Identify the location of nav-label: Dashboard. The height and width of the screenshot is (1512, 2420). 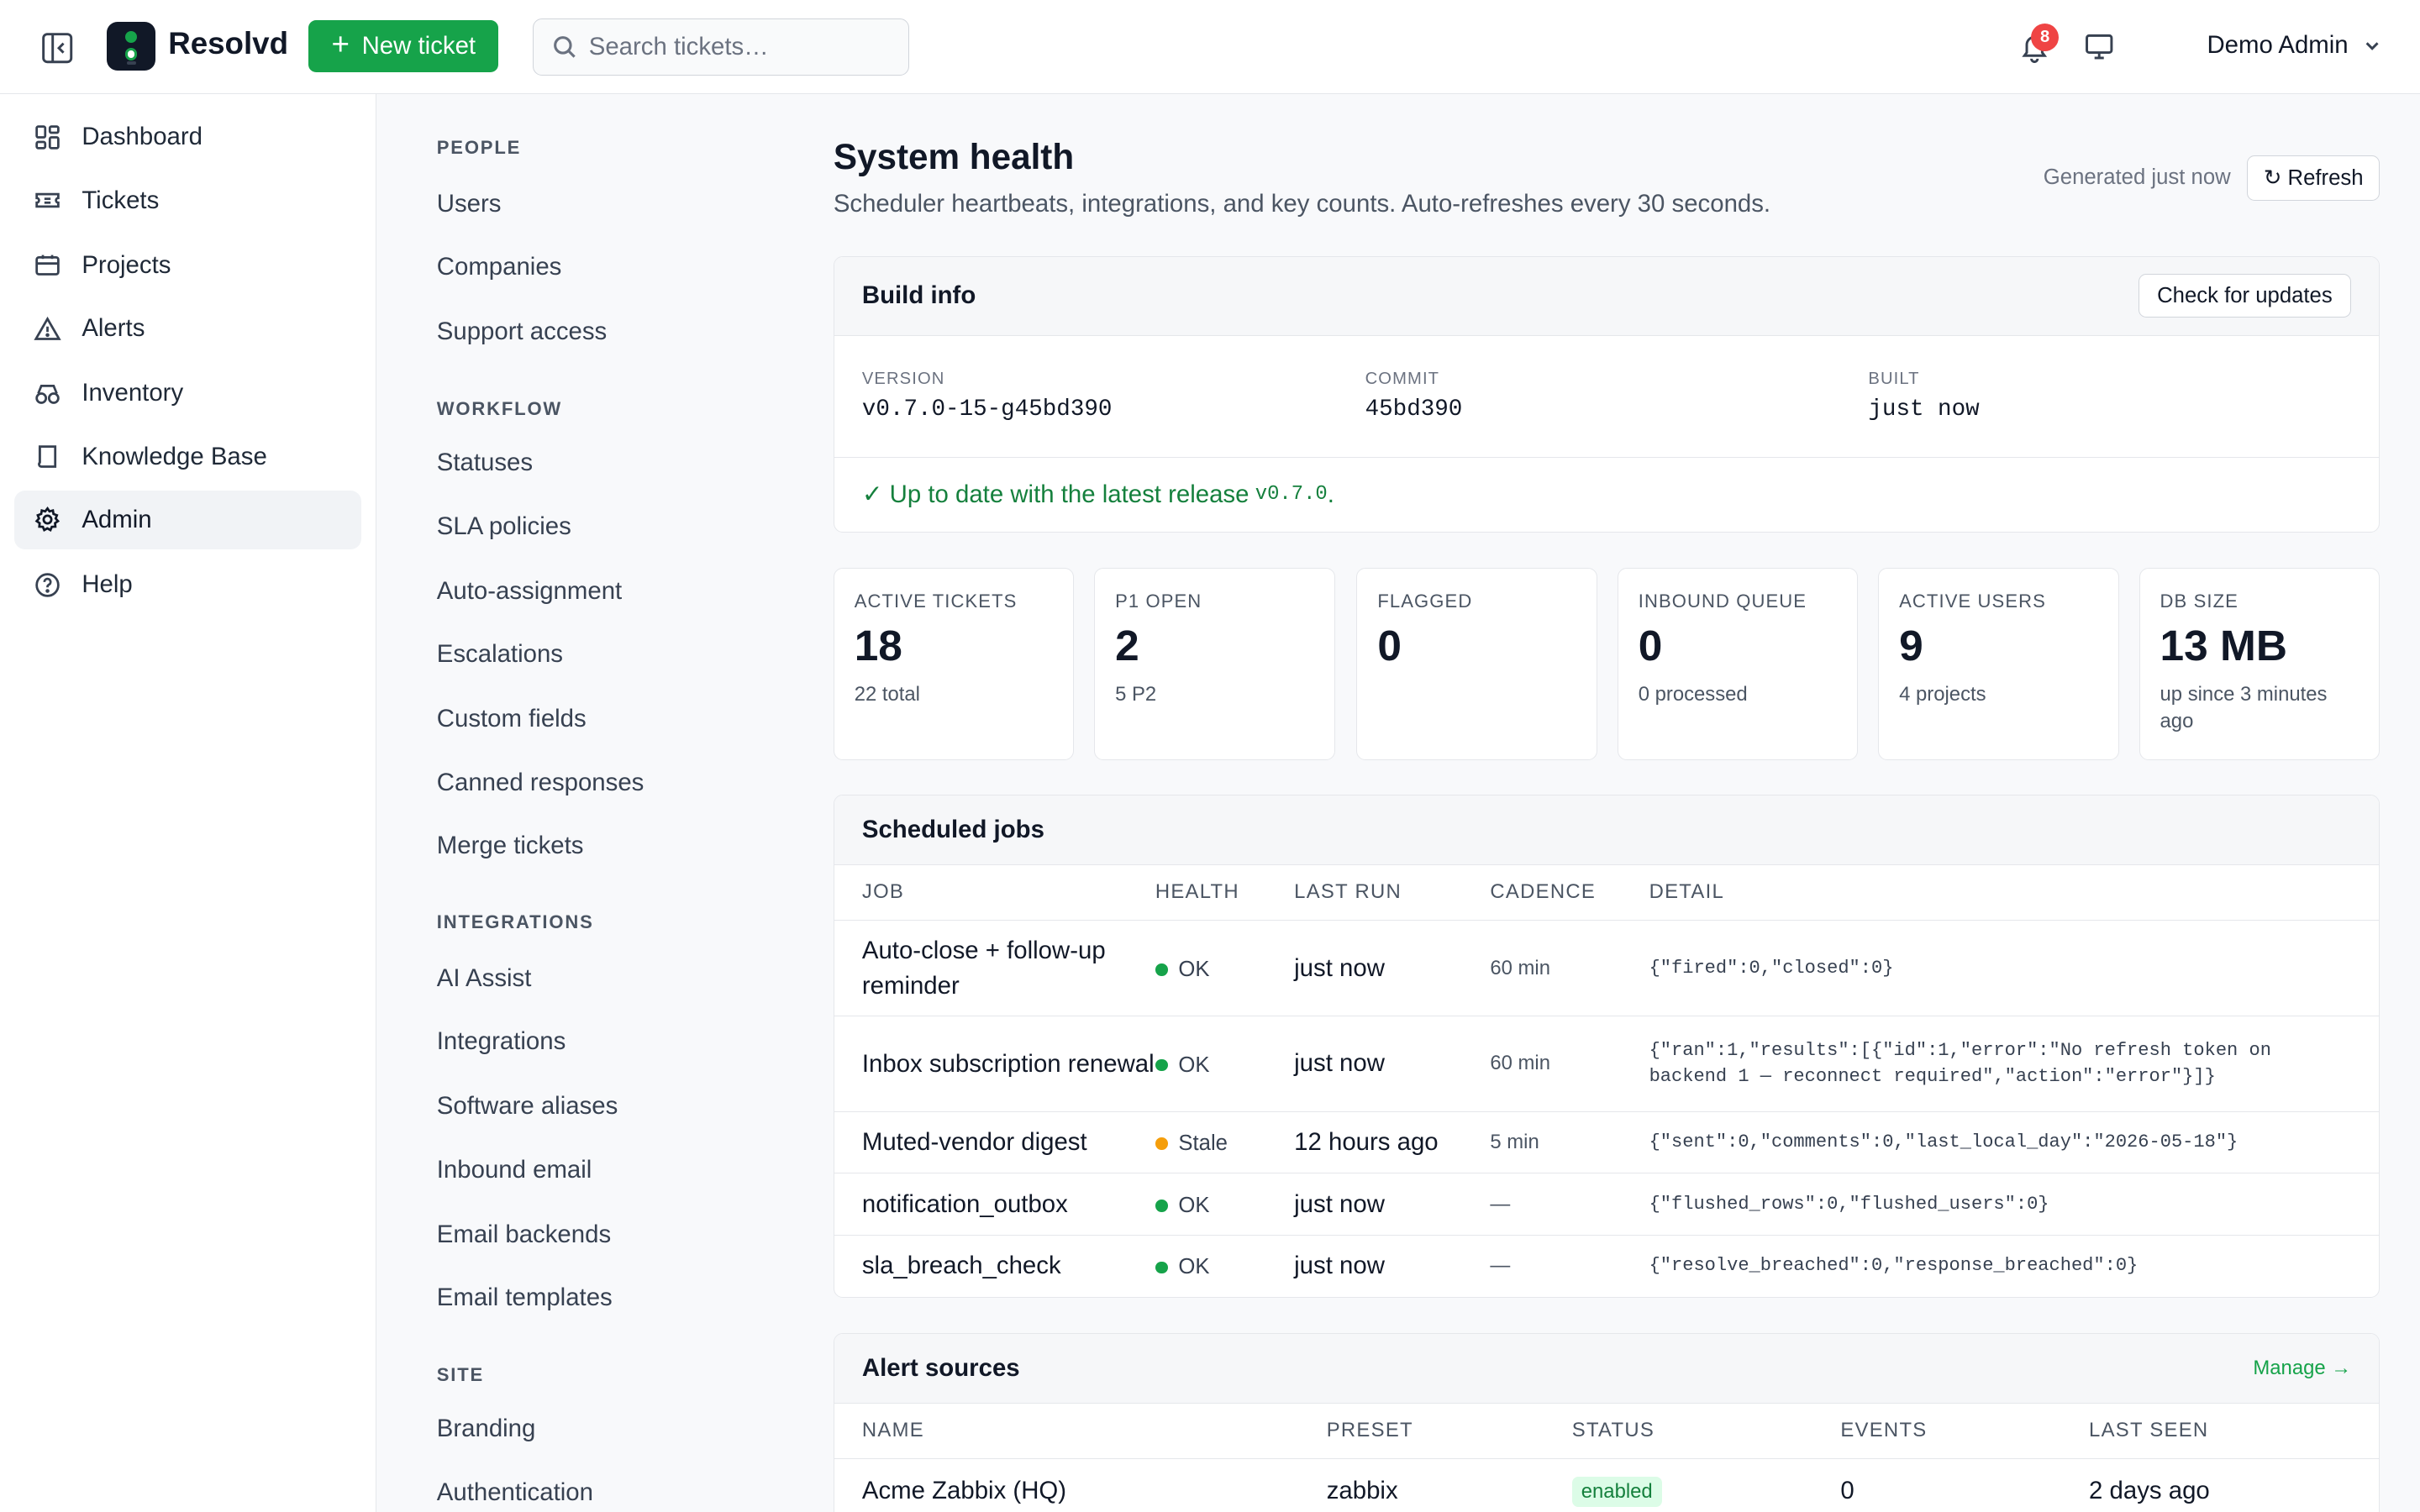
(142, 137).